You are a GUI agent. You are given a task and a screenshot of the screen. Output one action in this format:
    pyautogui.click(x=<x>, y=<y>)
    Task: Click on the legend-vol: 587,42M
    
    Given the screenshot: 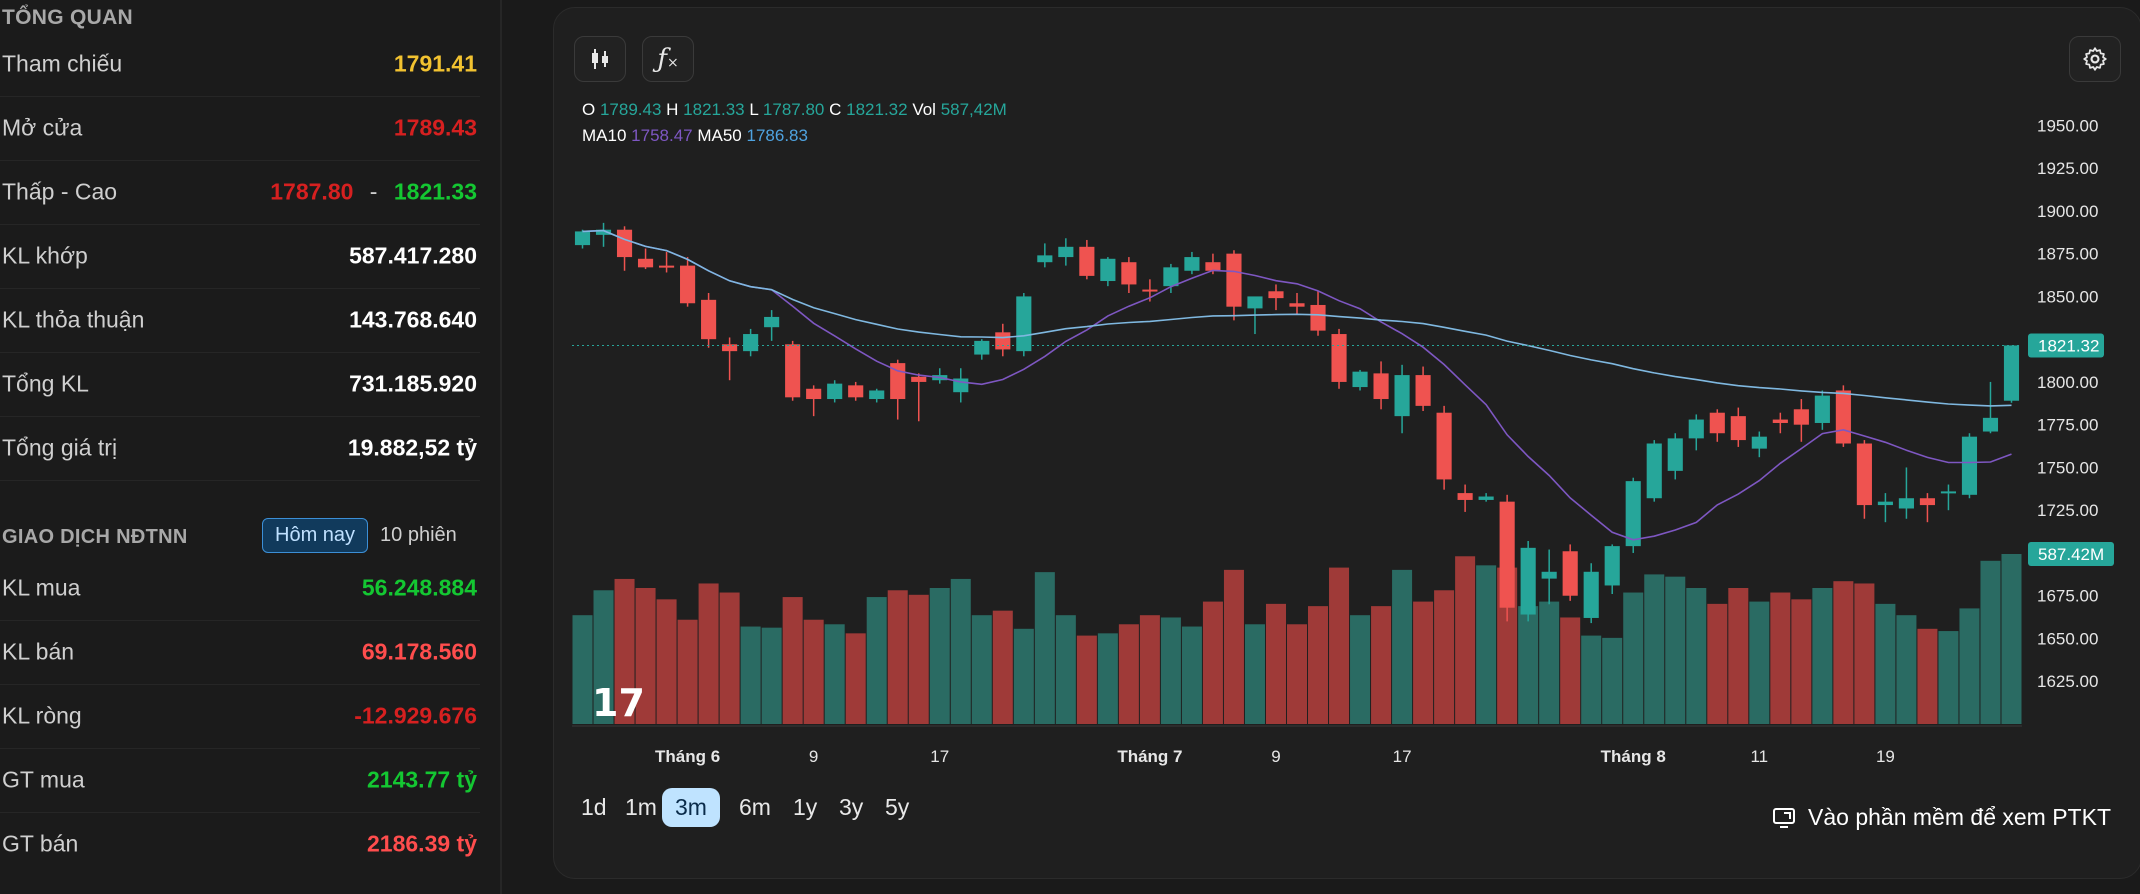 What is the action you would take?
    pyautogui.click(x=973, y=109)
    